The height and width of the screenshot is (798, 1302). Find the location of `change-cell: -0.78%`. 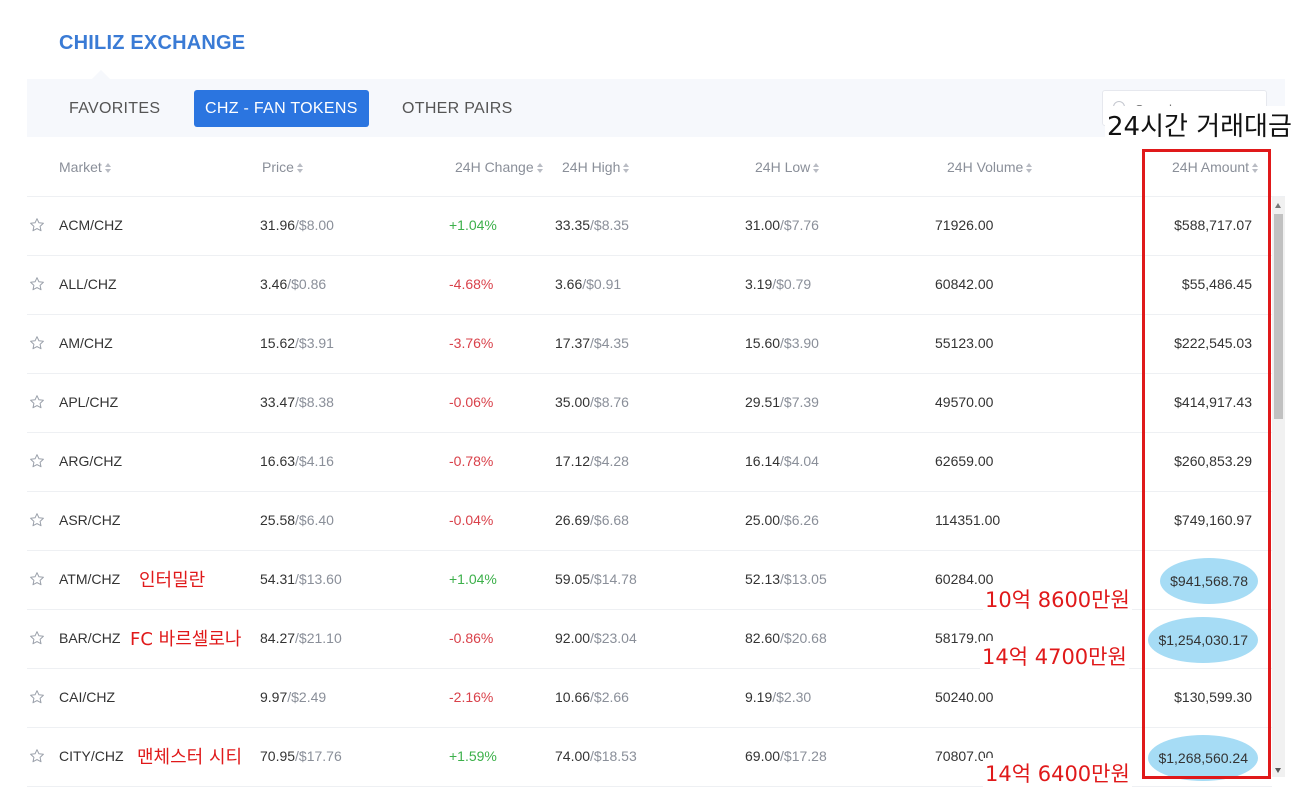

change-cell: -0.78% is located at coordinates (471, 461).